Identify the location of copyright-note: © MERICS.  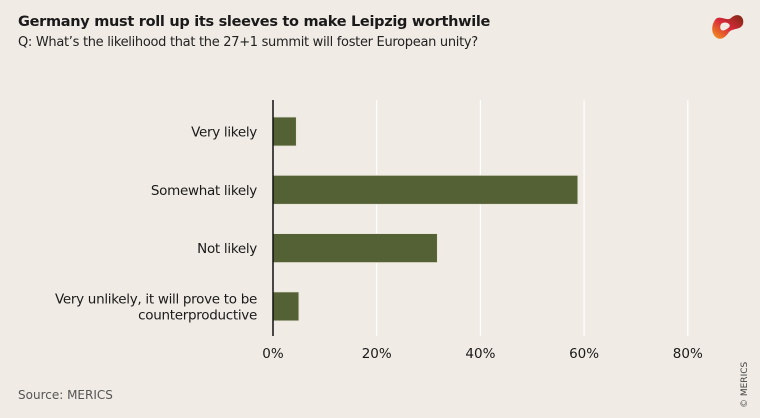
(745, 384).